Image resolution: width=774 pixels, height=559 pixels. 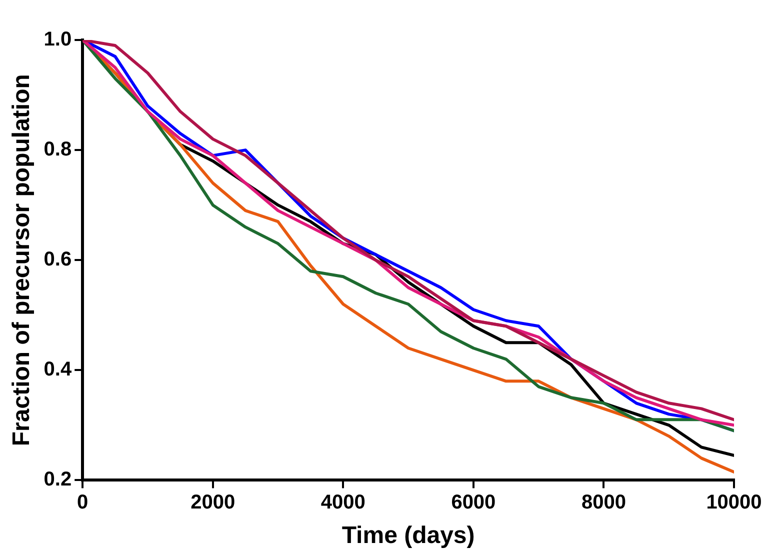 I want to click on y-tick-label: 0.8, so click(x=58, y=149).